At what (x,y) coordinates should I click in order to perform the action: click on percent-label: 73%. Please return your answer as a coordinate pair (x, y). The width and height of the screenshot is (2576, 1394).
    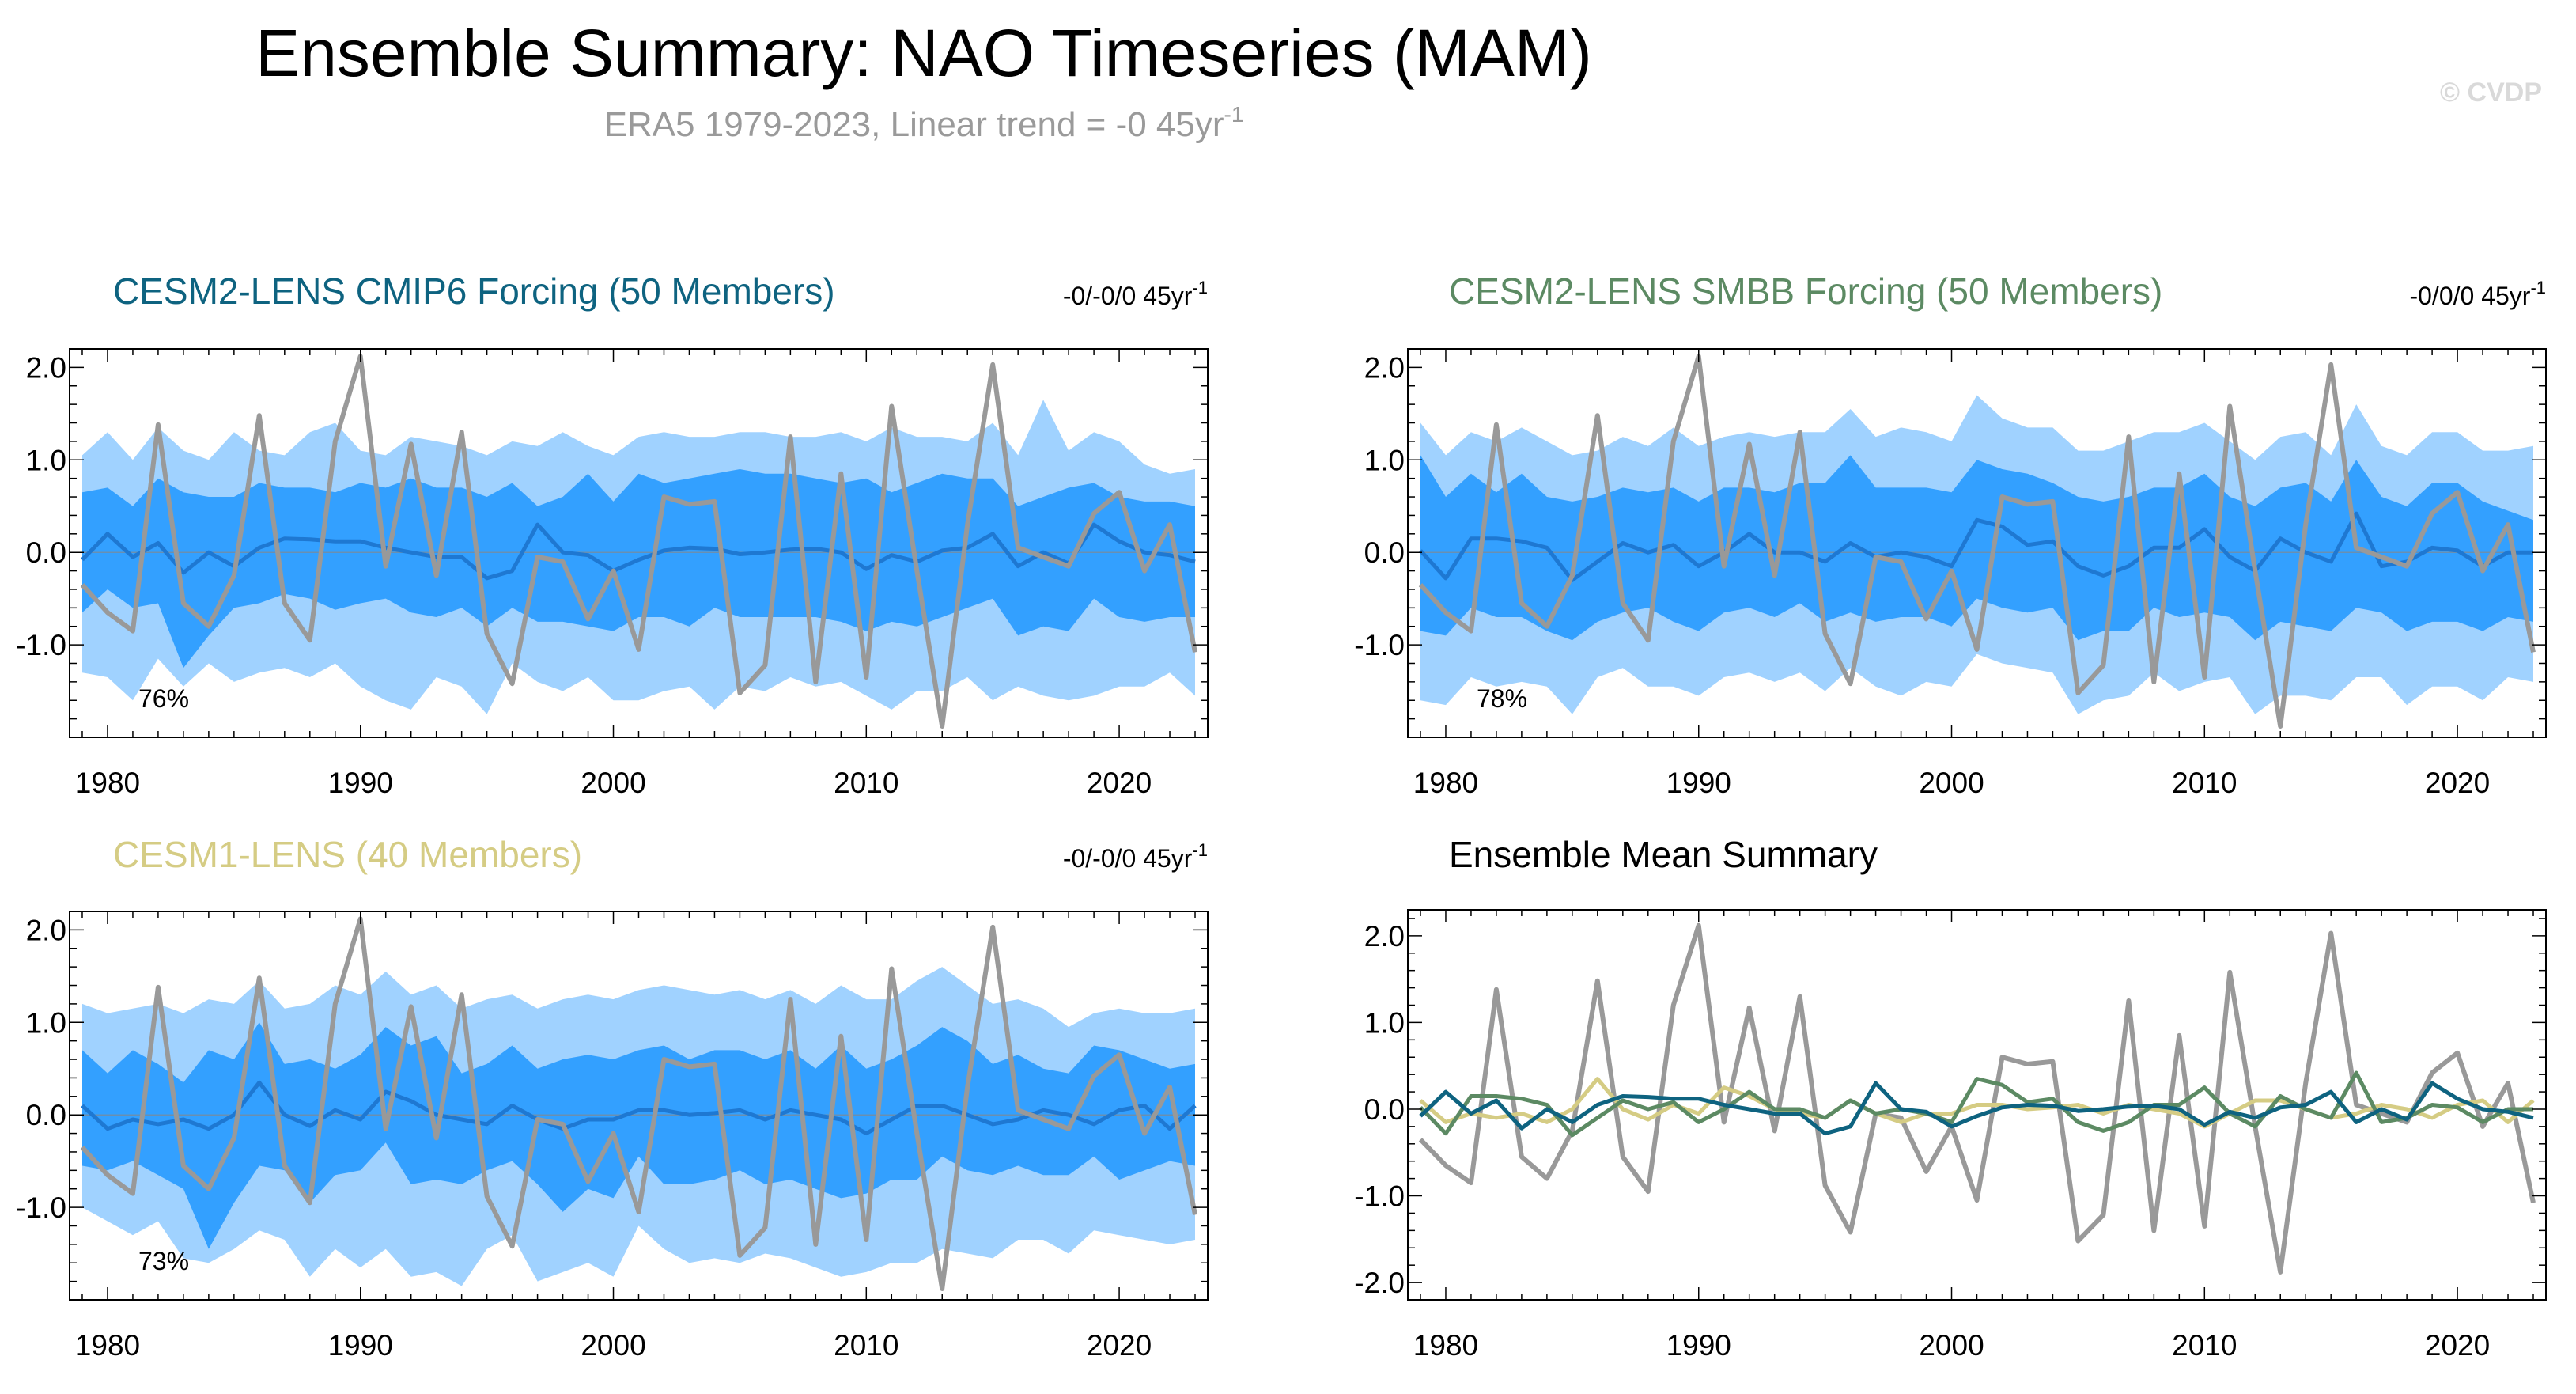
    Looking at the image, I should click on (164, 1261).